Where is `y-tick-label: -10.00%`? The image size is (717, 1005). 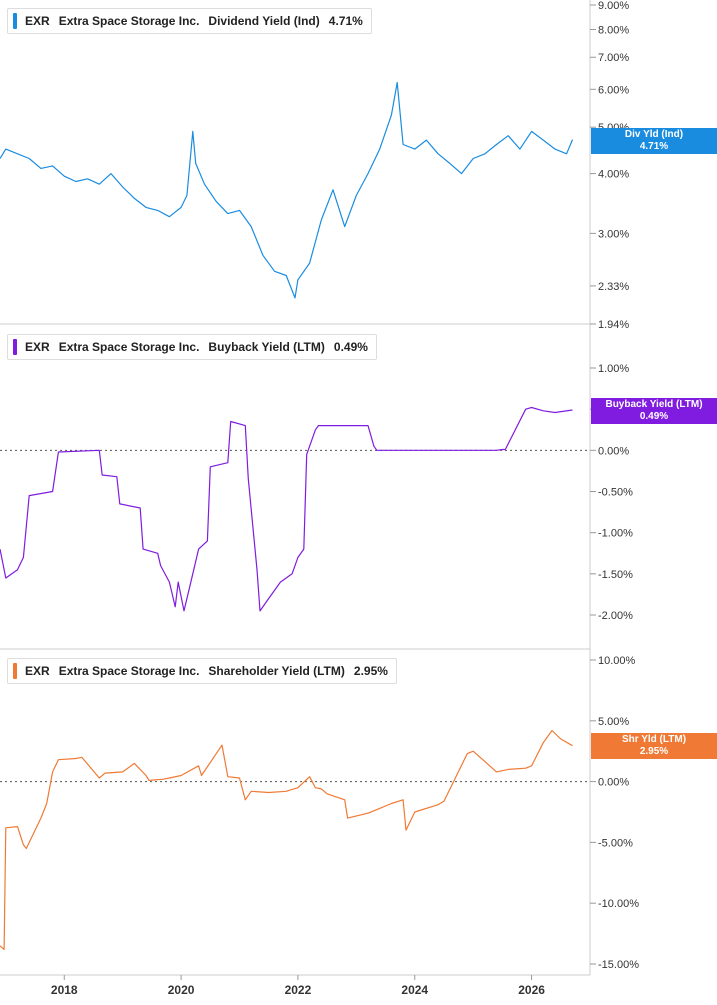
y-tick-label: -10.00% is located at coordinates (618, 904).